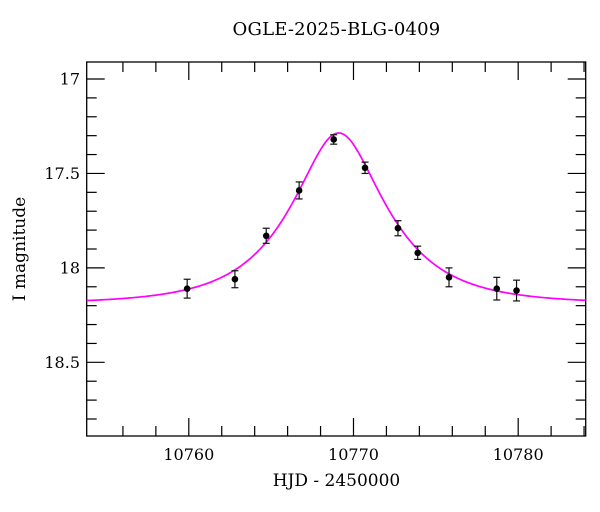 This screenshot has height=512, width=600. What do you see at coordinates (336, 29) in the screenshot?
I see `plot-title: OGLE-2025-BLG-0409` at bounding box center [336, 29].